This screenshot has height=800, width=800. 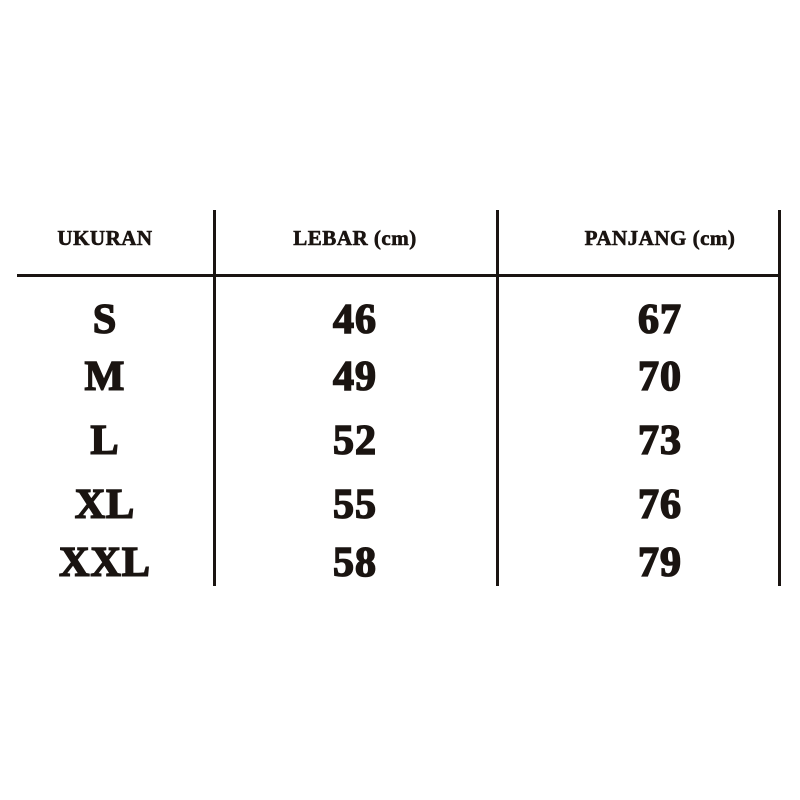 What do you see at coordinates (659, 320) in the screenshot?
I see `panjang-cell: 67` at bounding box center [659, 320].